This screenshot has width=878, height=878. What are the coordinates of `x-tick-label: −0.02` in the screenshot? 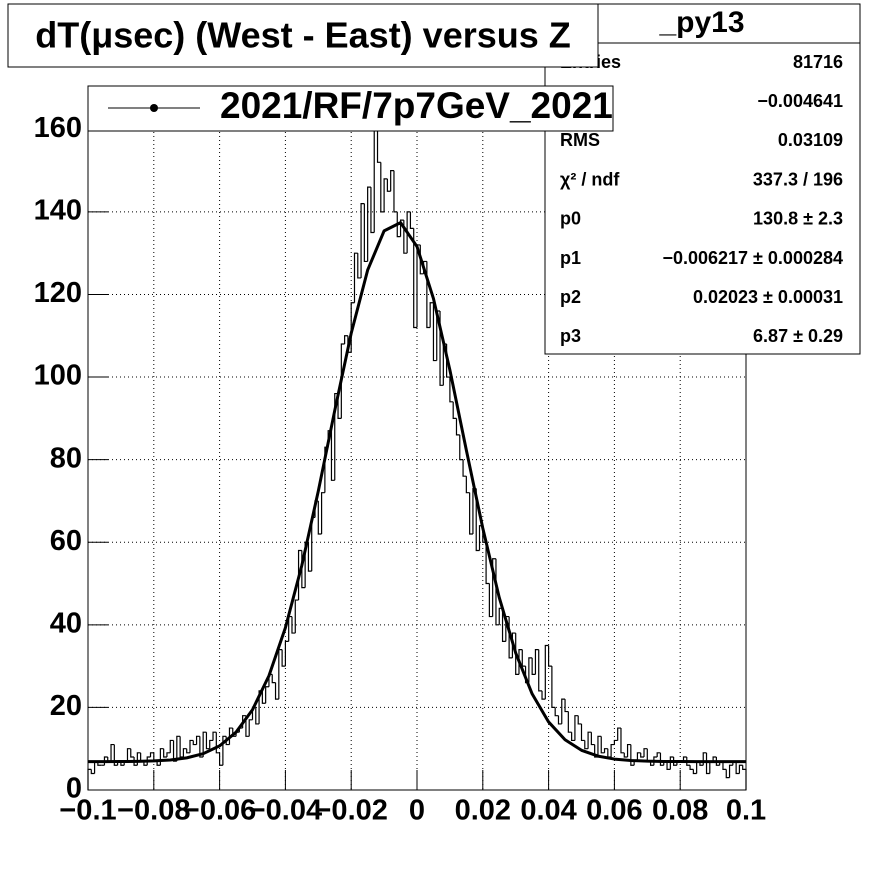 It's located at (351, 811).